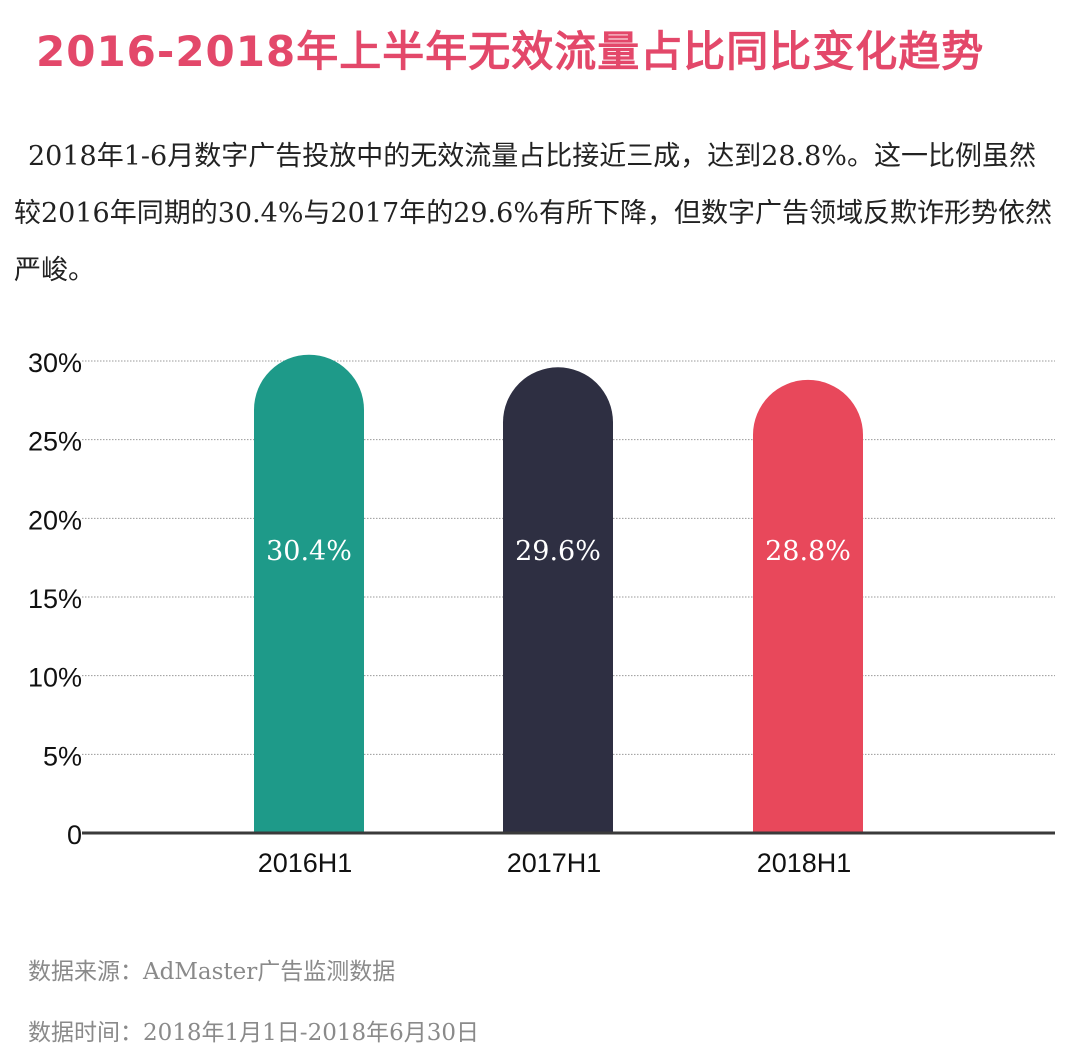 This screenshot has width=1080, height=1063. I want to click on x-tick-label: 2018H1, so click(804, 863).